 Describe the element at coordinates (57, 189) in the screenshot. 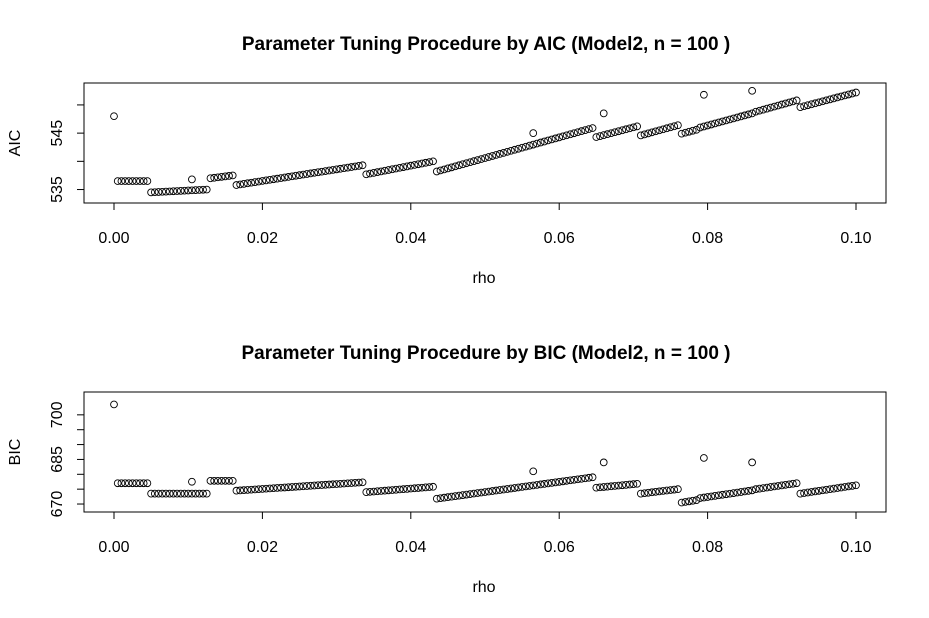

I see `aic-y-tick-label: 535` at that location.